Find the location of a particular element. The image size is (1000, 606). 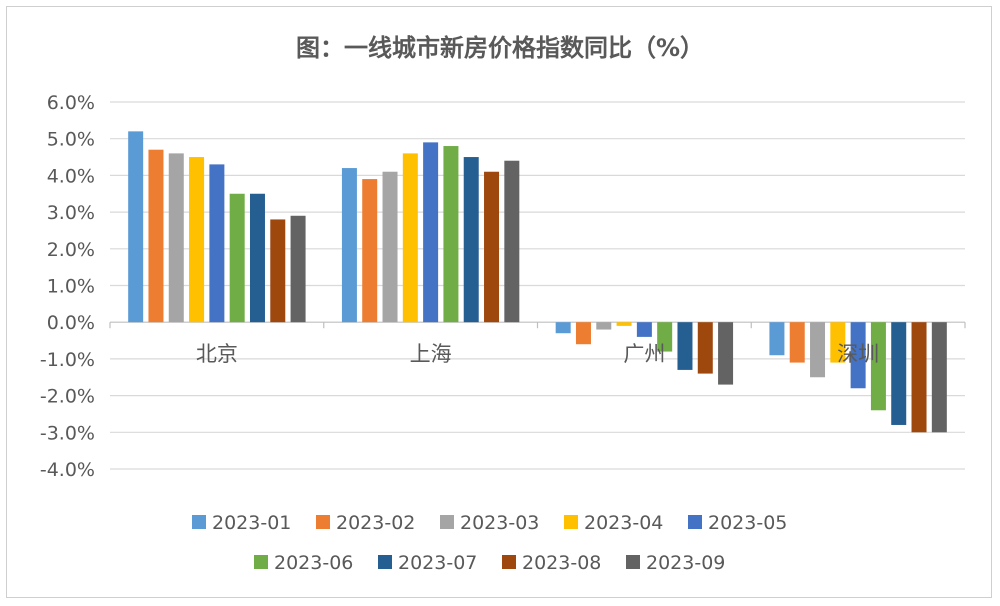

y-tick-label: 4.0% is located at coordinates (71, 176).